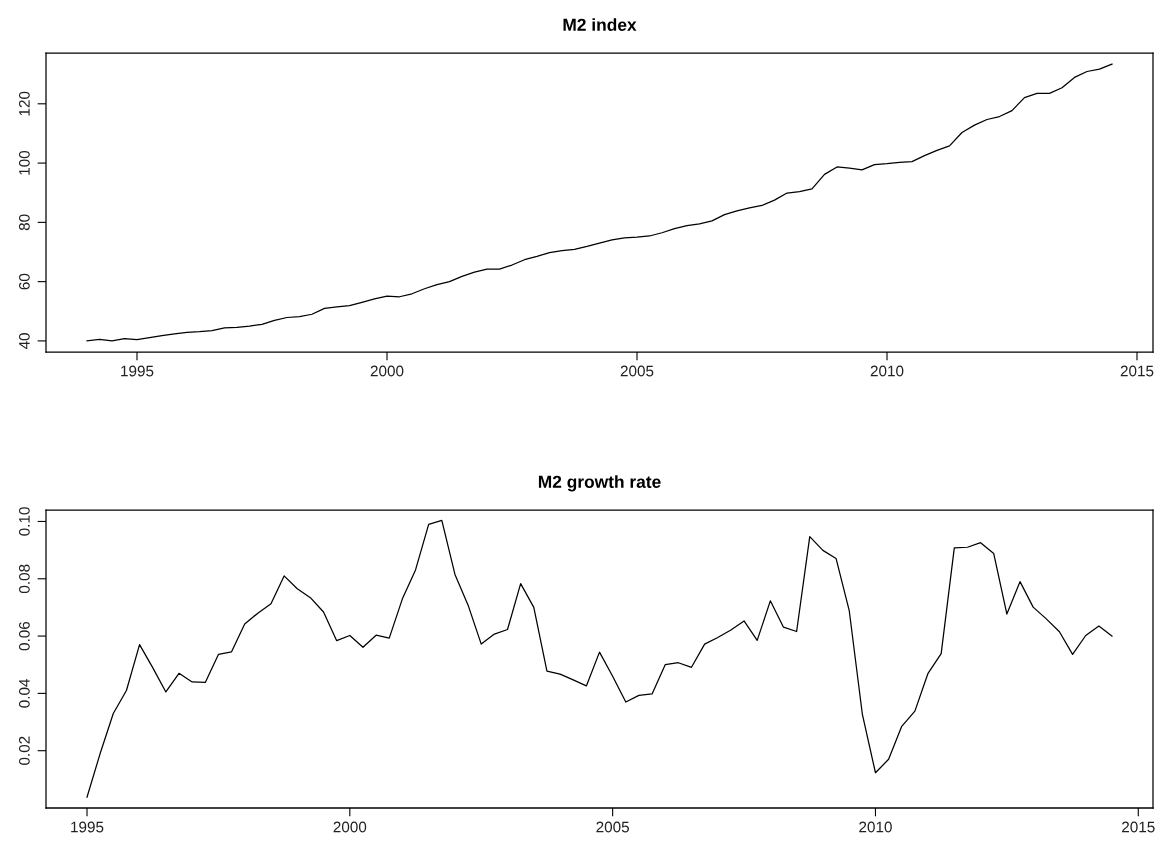 The image size is (1168, 844). I want to click on y-tick-label: 60, so click(24, 281).